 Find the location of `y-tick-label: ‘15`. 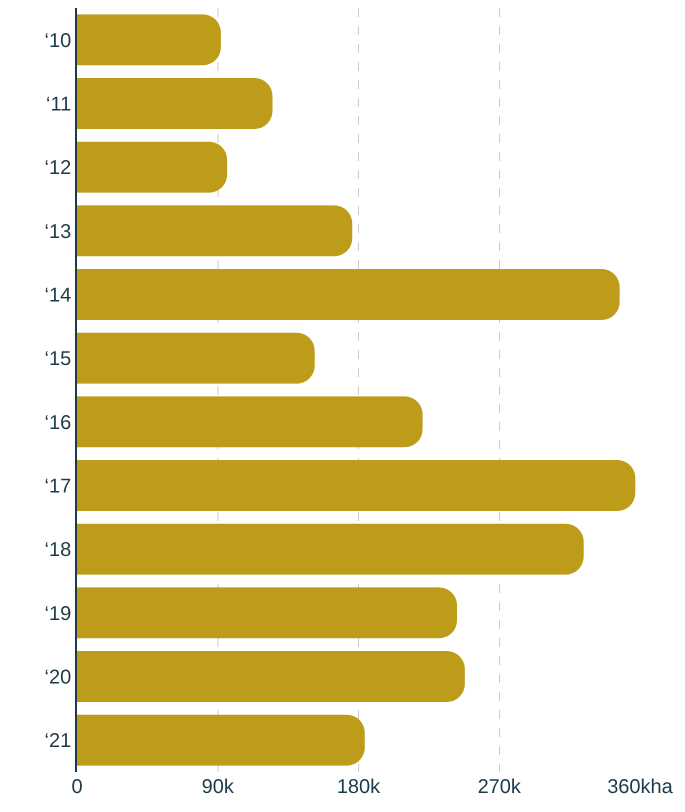

y-tick-label: ‘15 is located at coordinates (58, 359).